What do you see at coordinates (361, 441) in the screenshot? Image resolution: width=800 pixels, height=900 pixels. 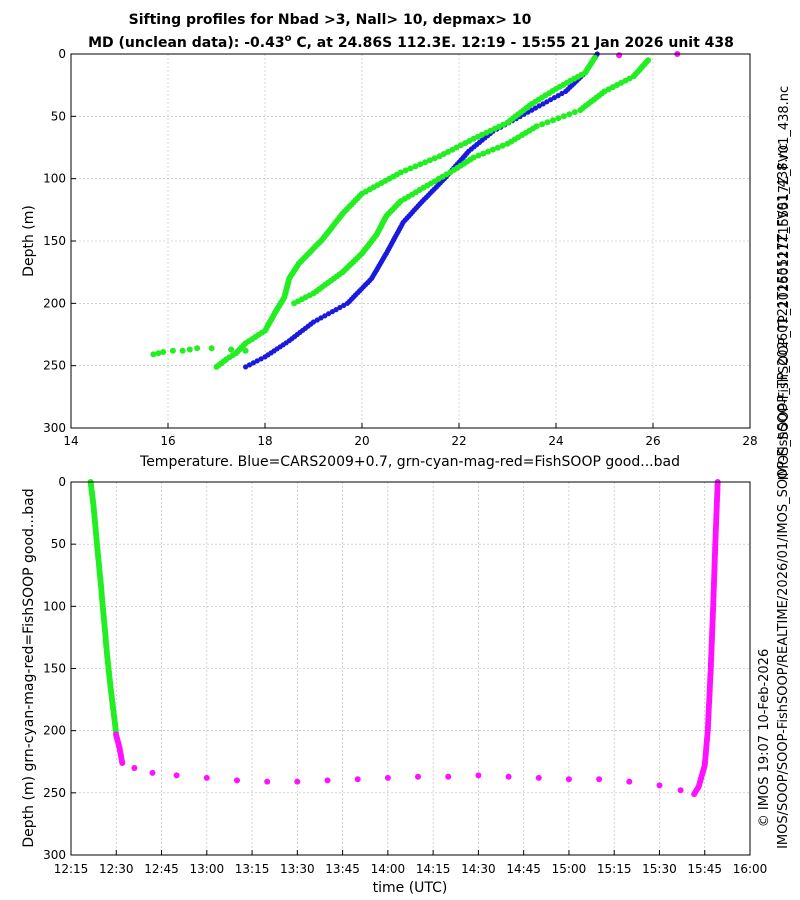 I see `top-xtick-label: 20` at bounding box center [361, 441].